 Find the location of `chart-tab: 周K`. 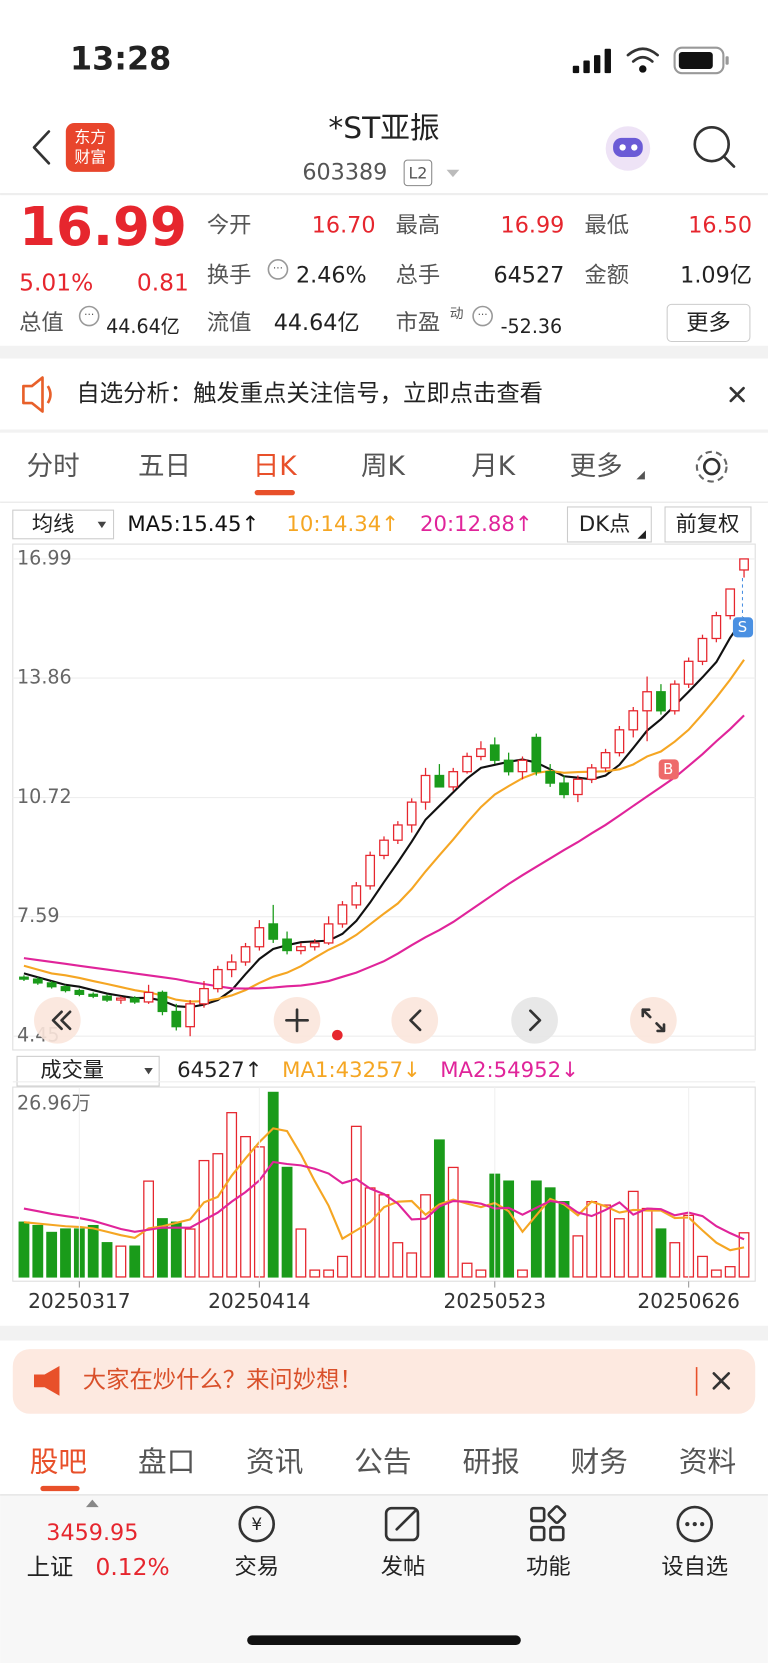

chart-tab: 周K is located at coordinates (383, 466).